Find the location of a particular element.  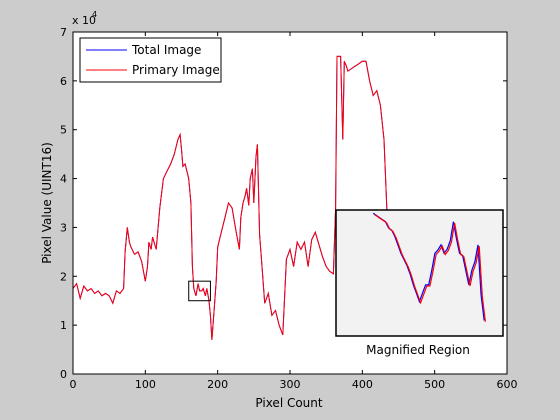

zoom-region-box is located at coordinates (199, 291).